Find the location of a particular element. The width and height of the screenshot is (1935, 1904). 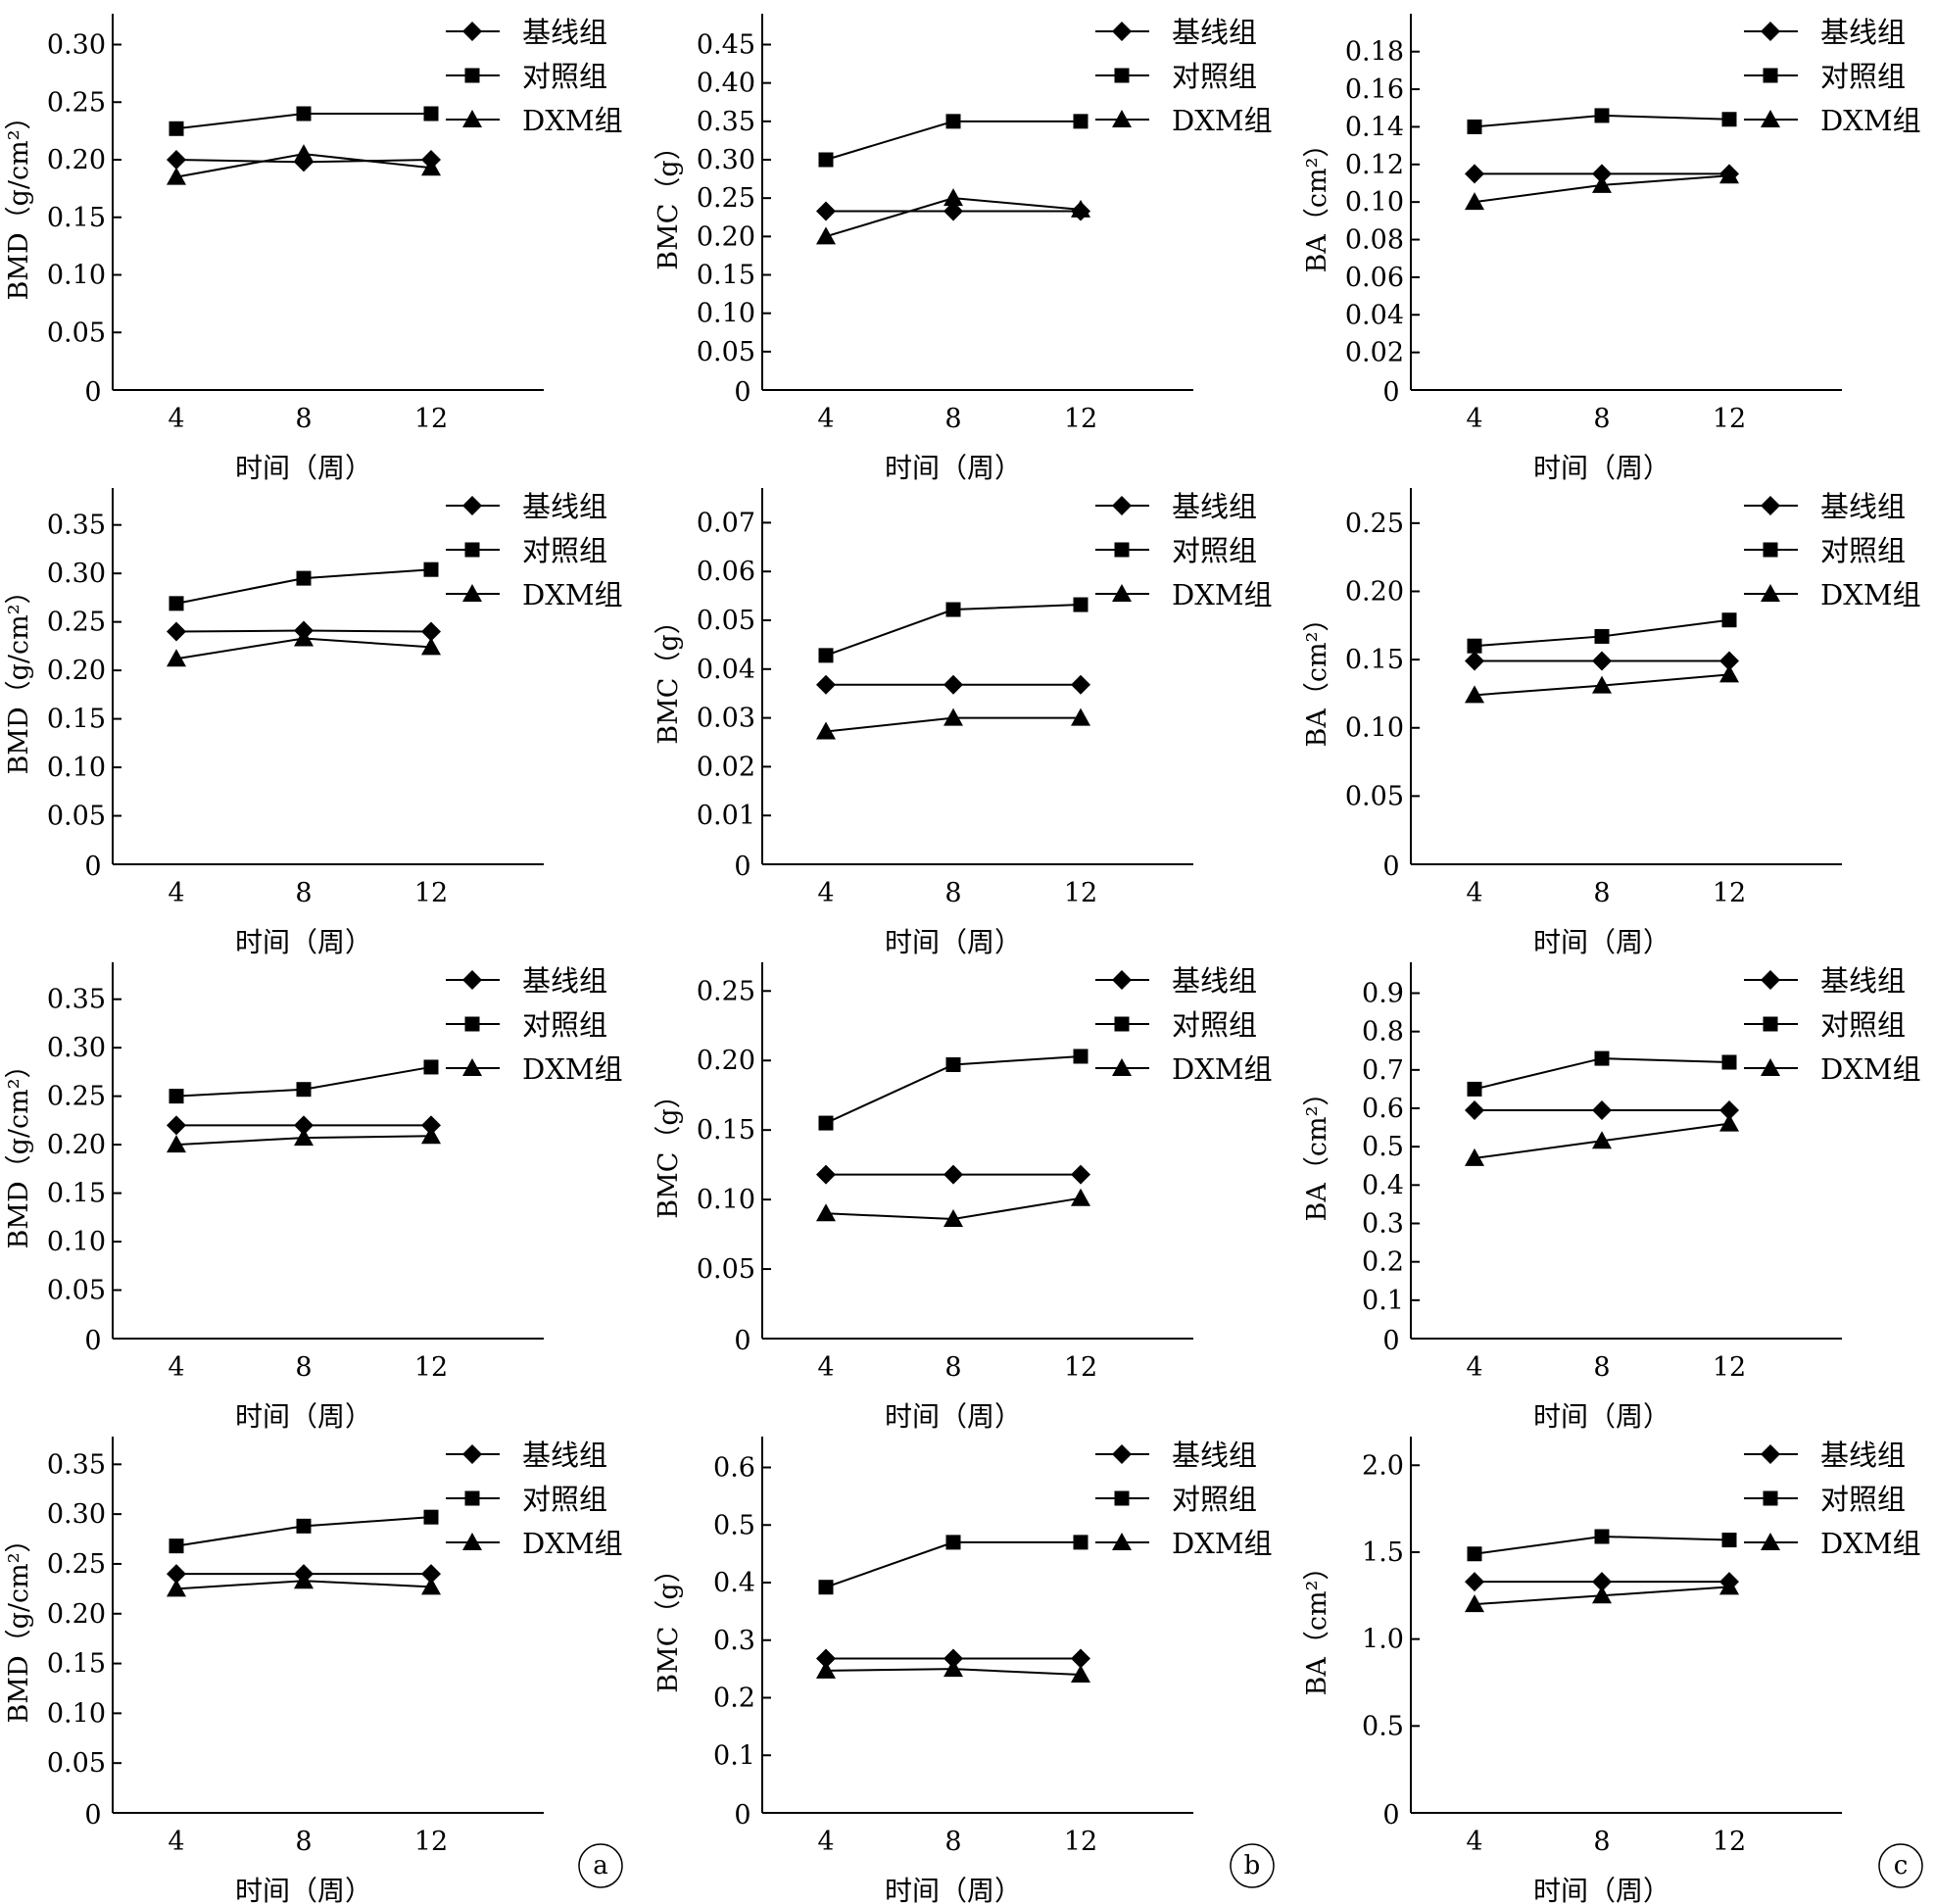

legend-label: 对照组 is located at coordinates (1863, 76).